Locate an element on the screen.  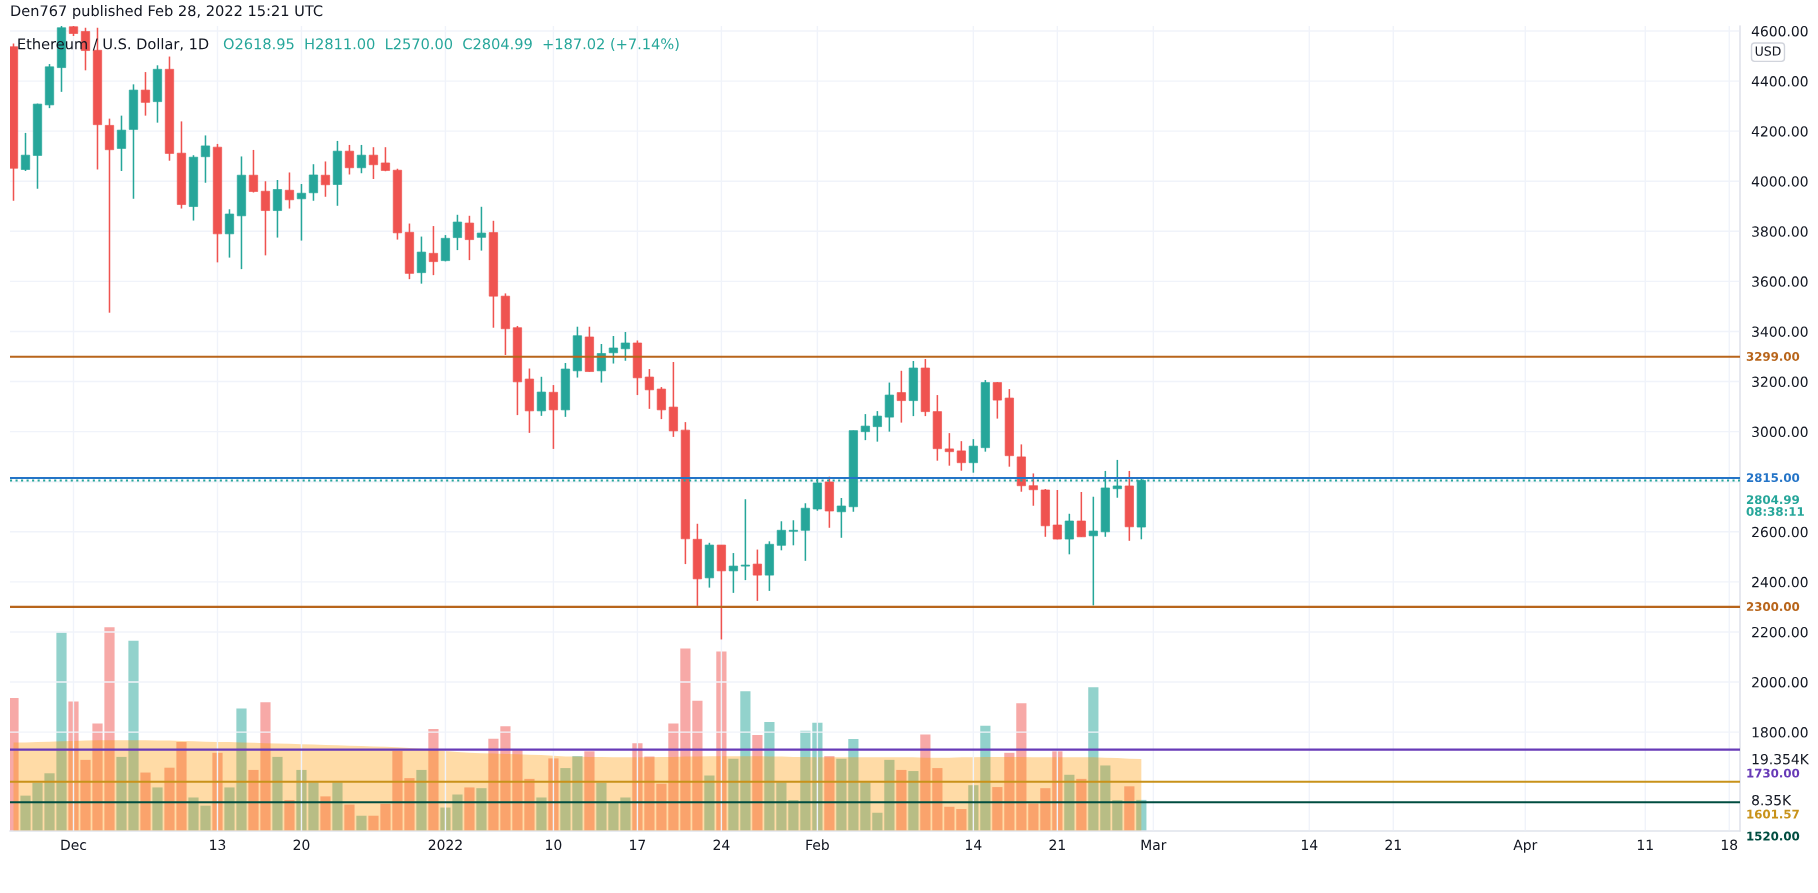
y-axis-title: USD is located at coordinates (1768, 51).